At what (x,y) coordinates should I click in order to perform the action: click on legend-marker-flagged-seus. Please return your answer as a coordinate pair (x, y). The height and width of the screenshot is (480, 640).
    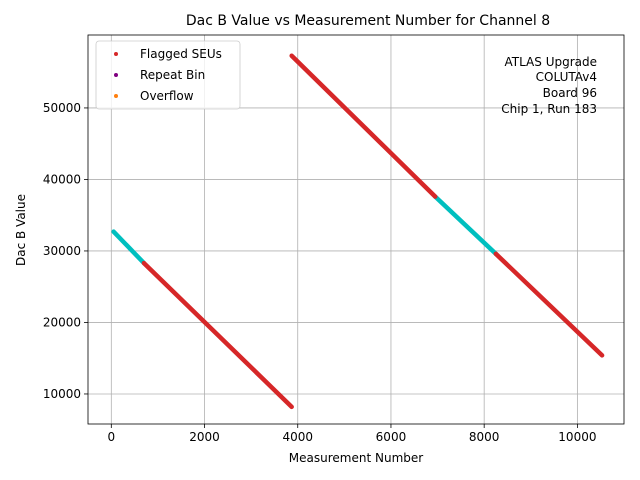
    Looking at the image, I should click on (116, 54).